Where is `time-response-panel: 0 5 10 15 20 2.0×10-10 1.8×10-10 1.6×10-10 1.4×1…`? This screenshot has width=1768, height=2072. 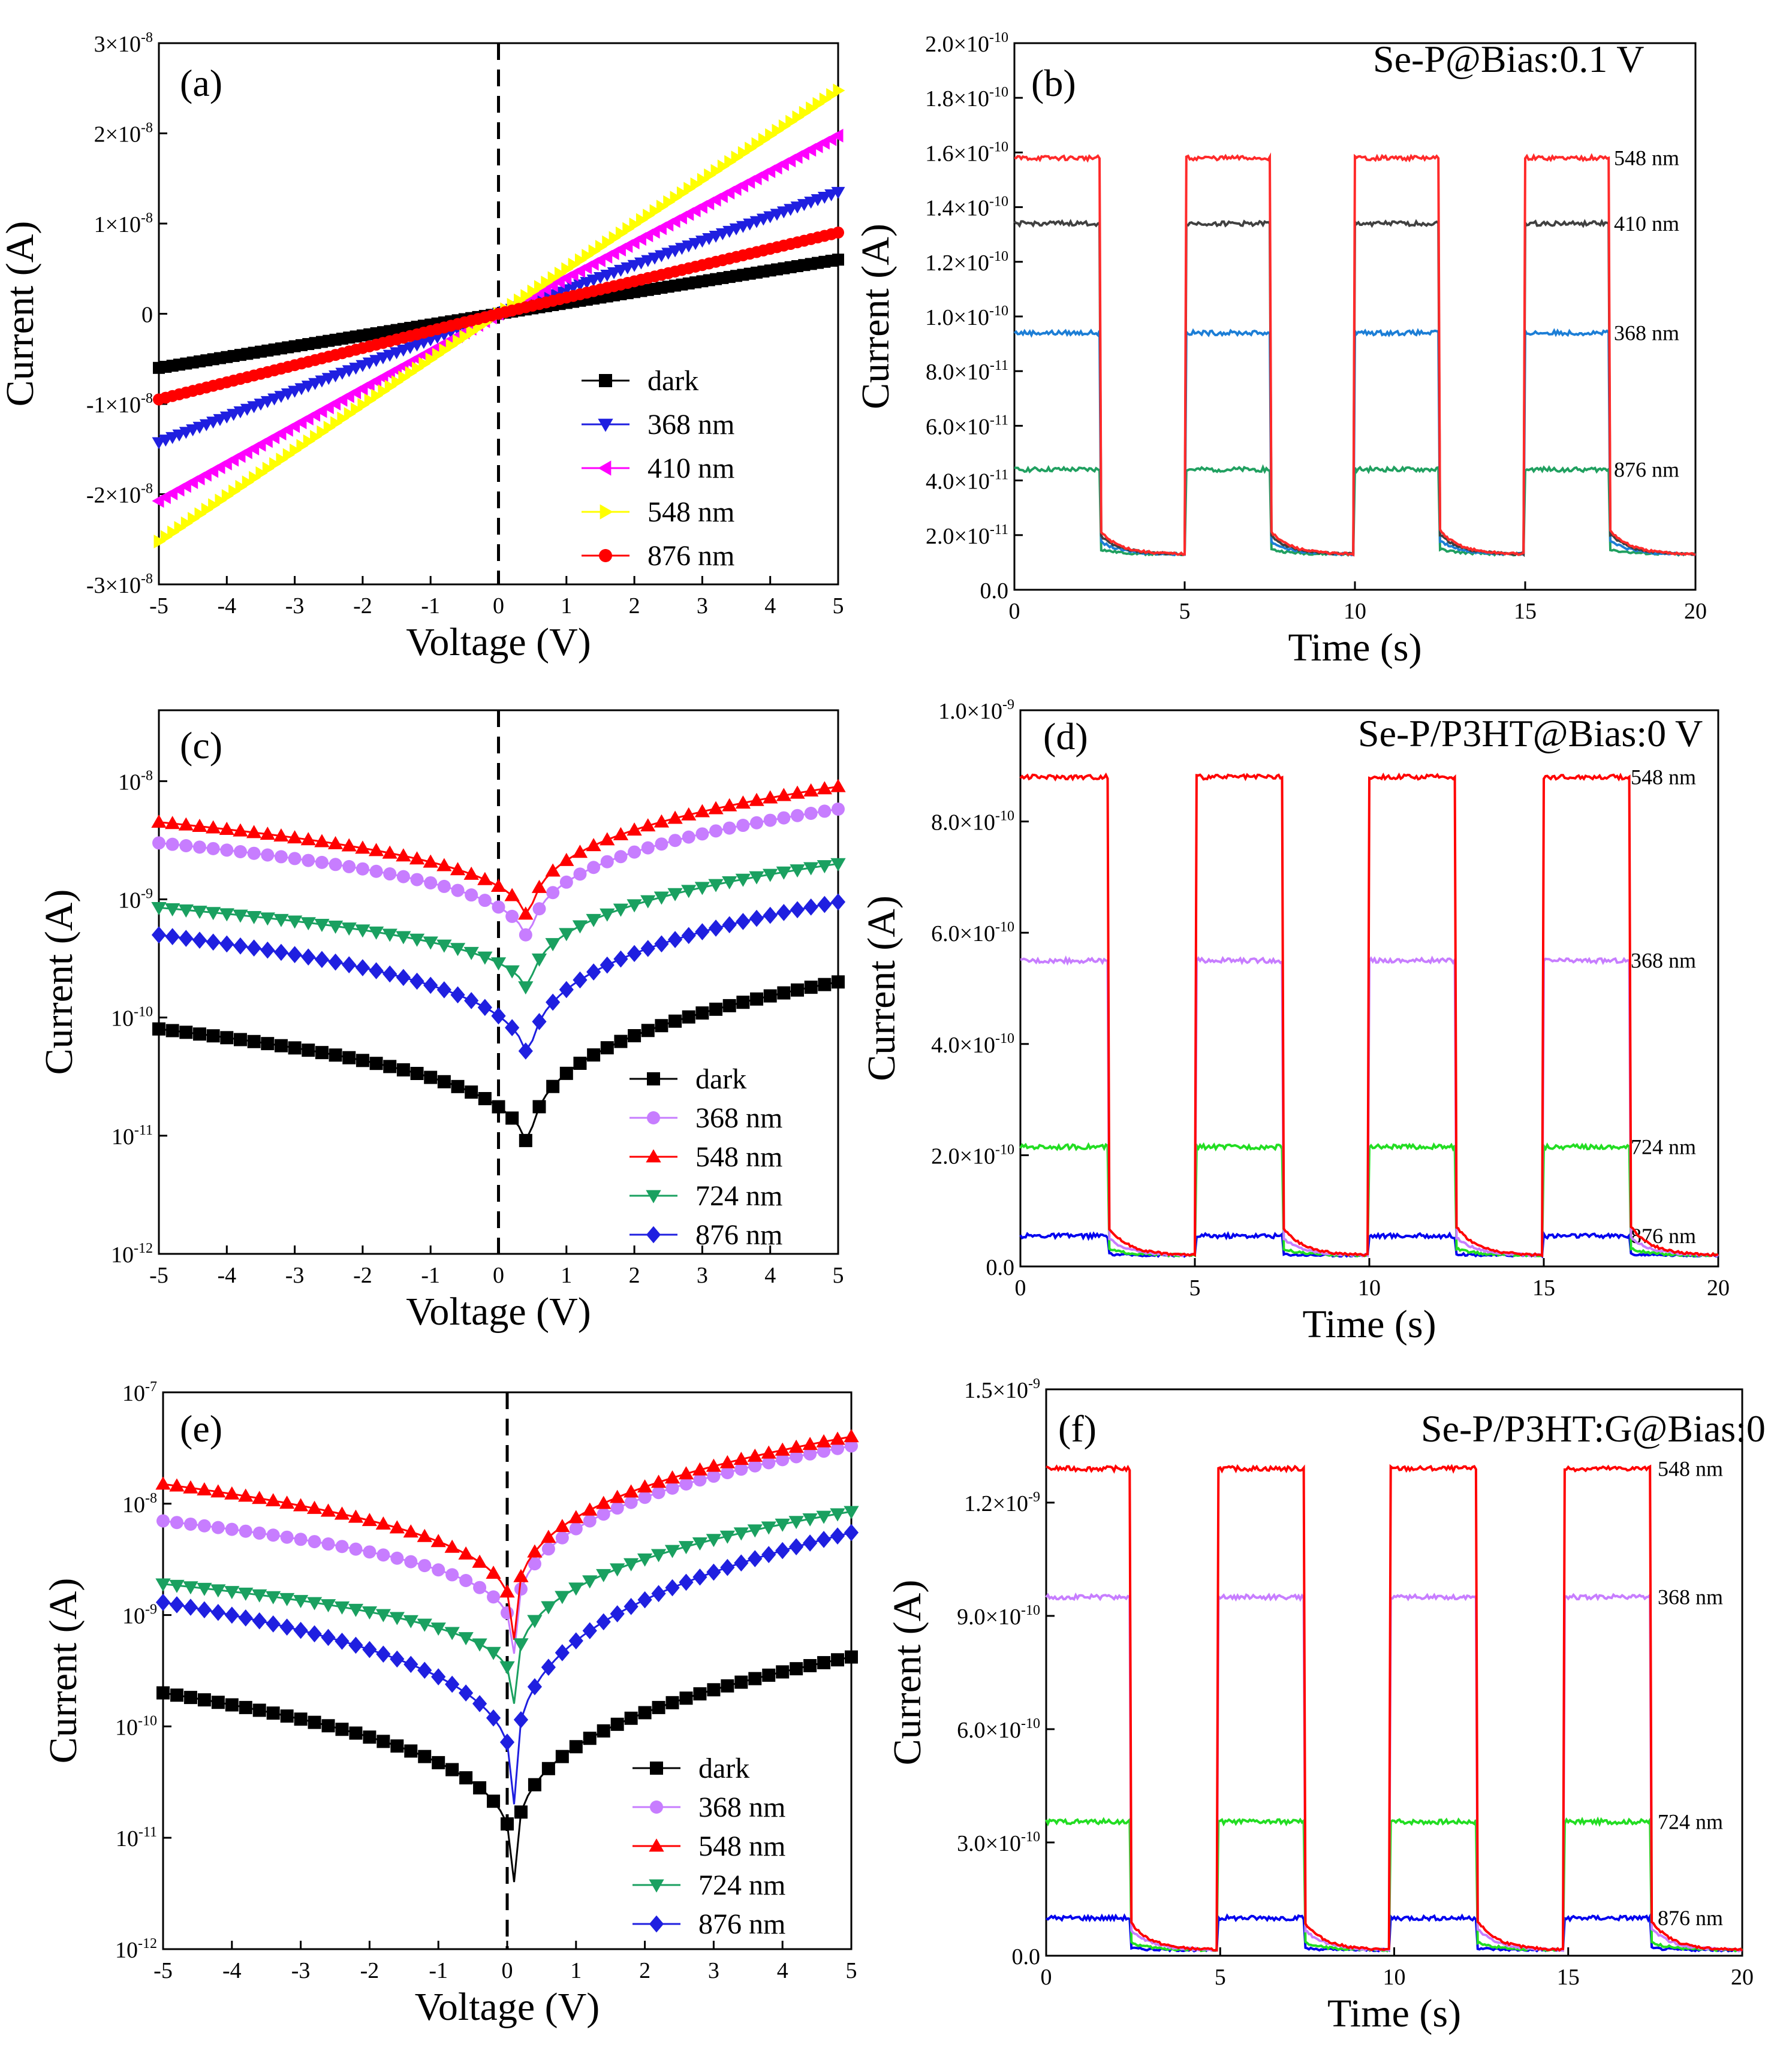
time-response-panel: 0 5 10 15 20 2.0×10-10 1.8×10-10 1.6×10-10 1.4×1… is located at coordinates (1280, 349).